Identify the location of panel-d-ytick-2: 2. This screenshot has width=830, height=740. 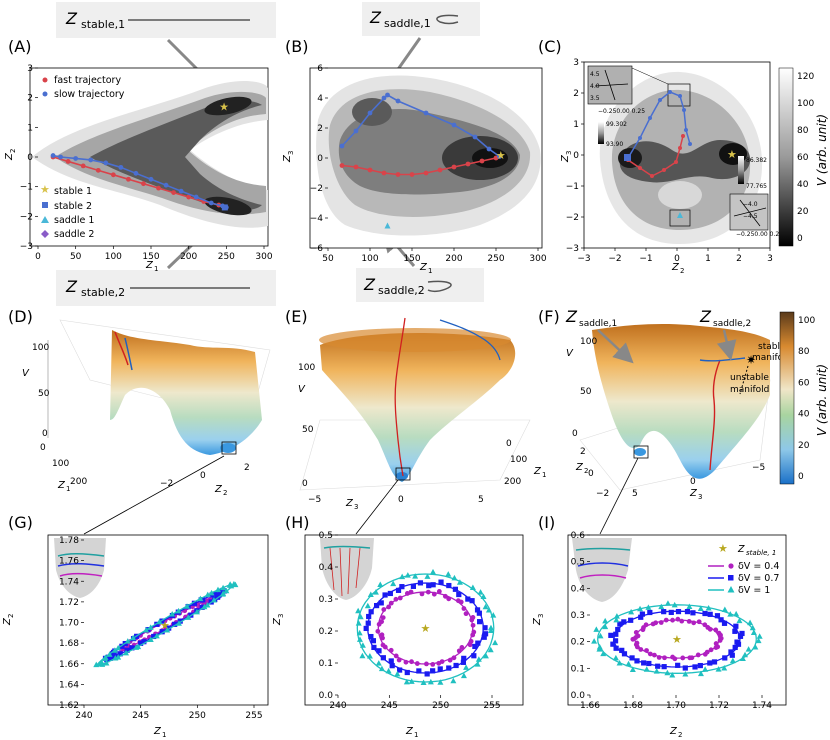
(247, 468).